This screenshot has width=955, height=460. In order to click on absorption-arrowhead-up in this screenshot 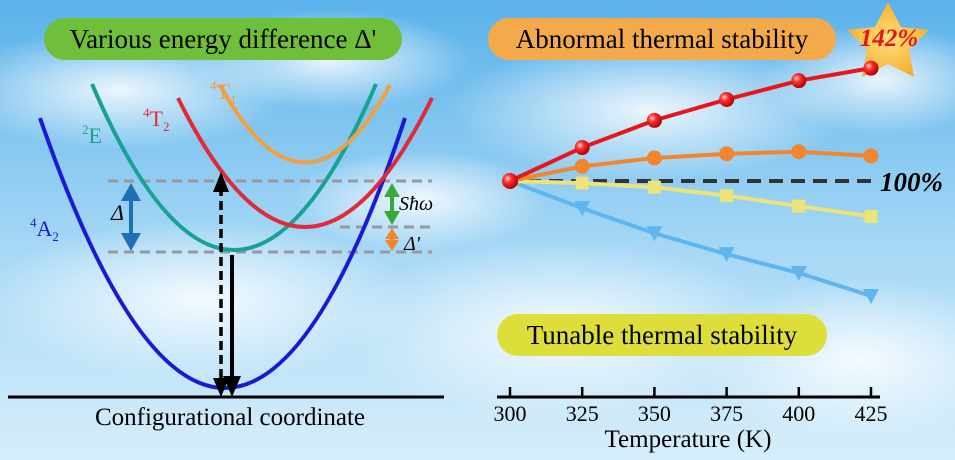, I will do `click(221, 182)`.